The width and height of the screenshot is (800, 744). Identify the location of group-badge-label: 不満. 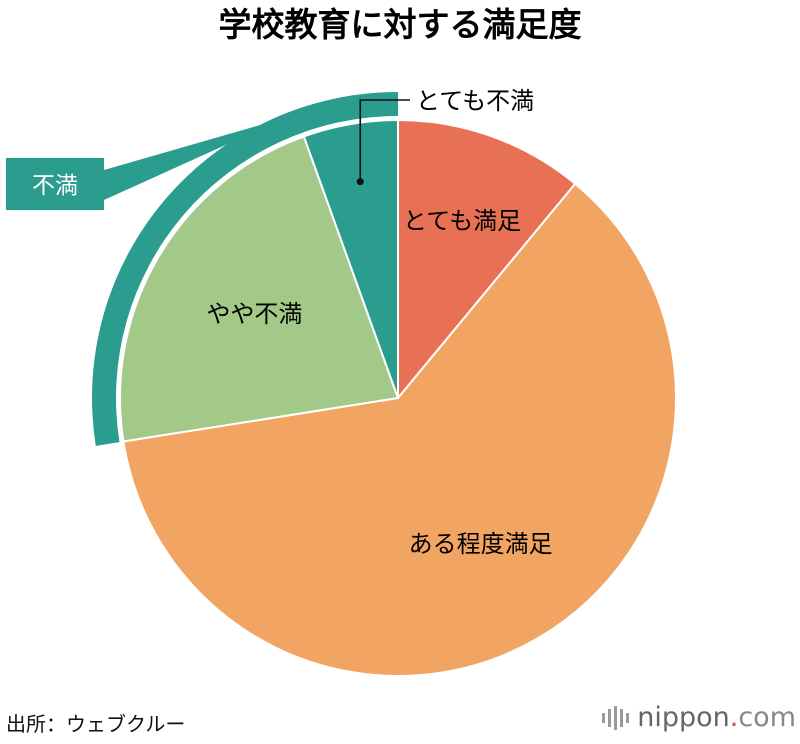
(55, 186).